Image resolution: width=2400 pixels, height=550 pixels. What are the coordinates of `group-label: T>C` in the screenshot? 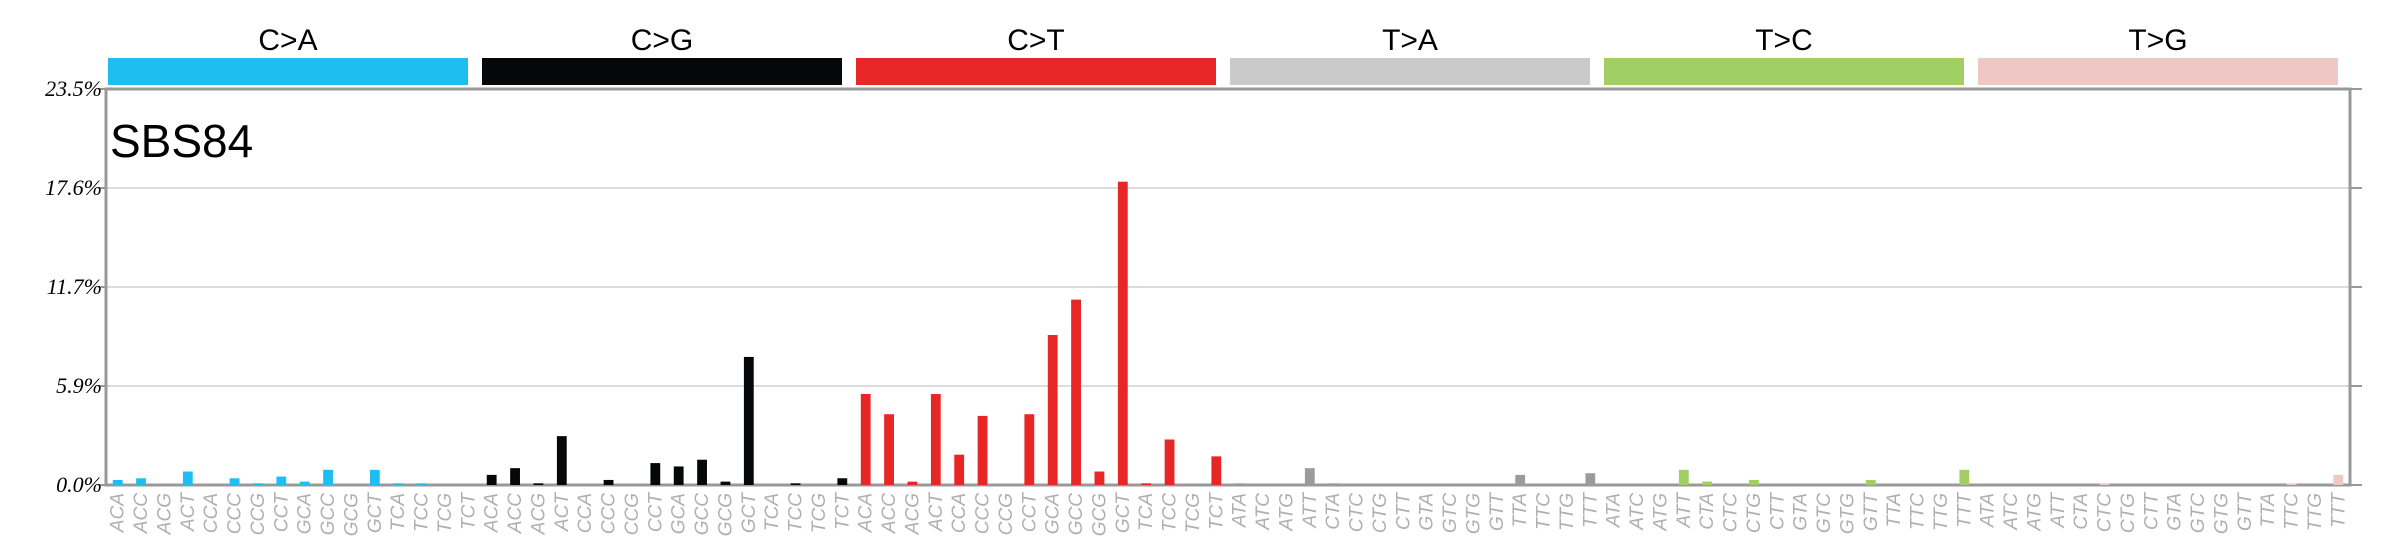 It's located at (1784, 40).